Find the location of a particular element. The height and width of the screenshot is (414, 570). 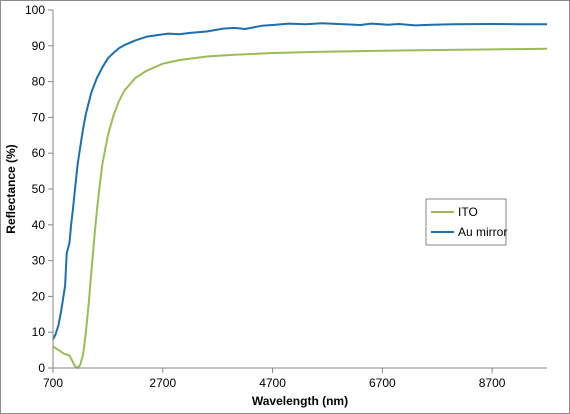

y-tick-label: 30 is located at coordinates (39, 261).